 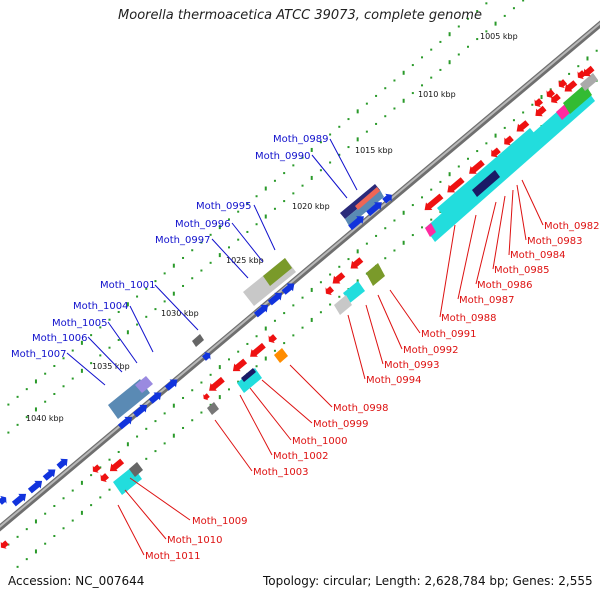 I want to click on kbp-label-1015: 1015 kbp, so click(x=374, y=150).